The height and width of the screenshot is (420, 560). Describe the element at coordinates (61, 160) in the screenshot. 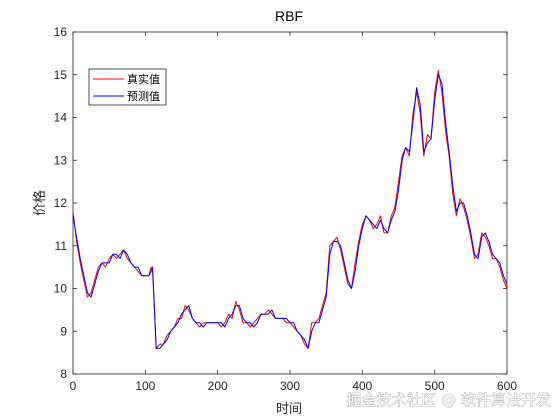

I see `y-tick-label: 13` at that location.